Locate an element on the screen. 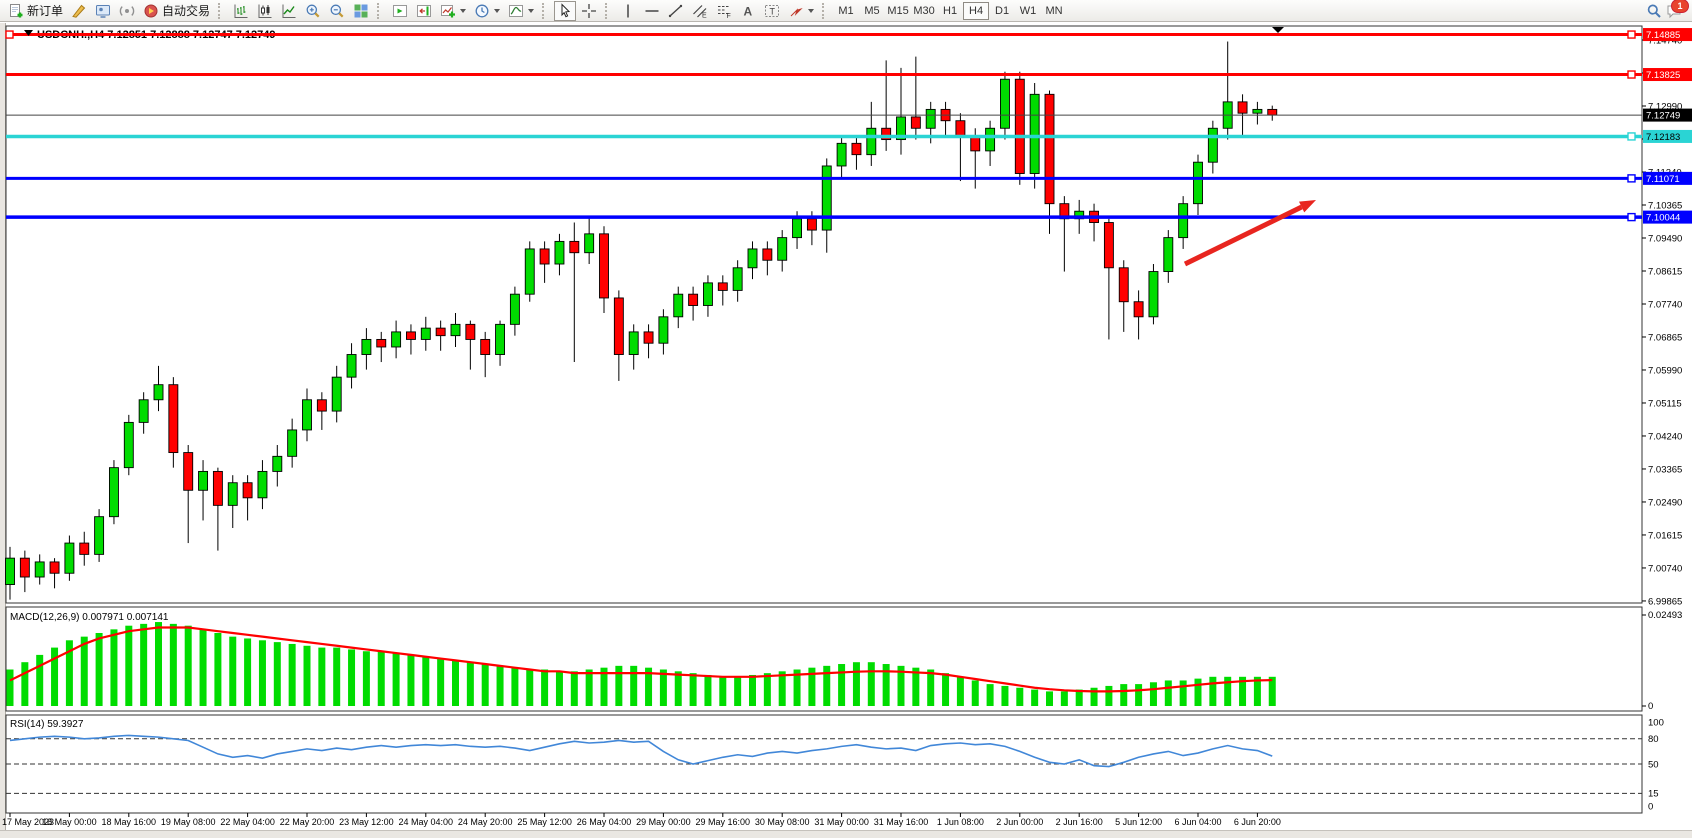 The height and width of the screenshot is (838, 1692). text-label-icon: T is located at coordinates (772, 10).